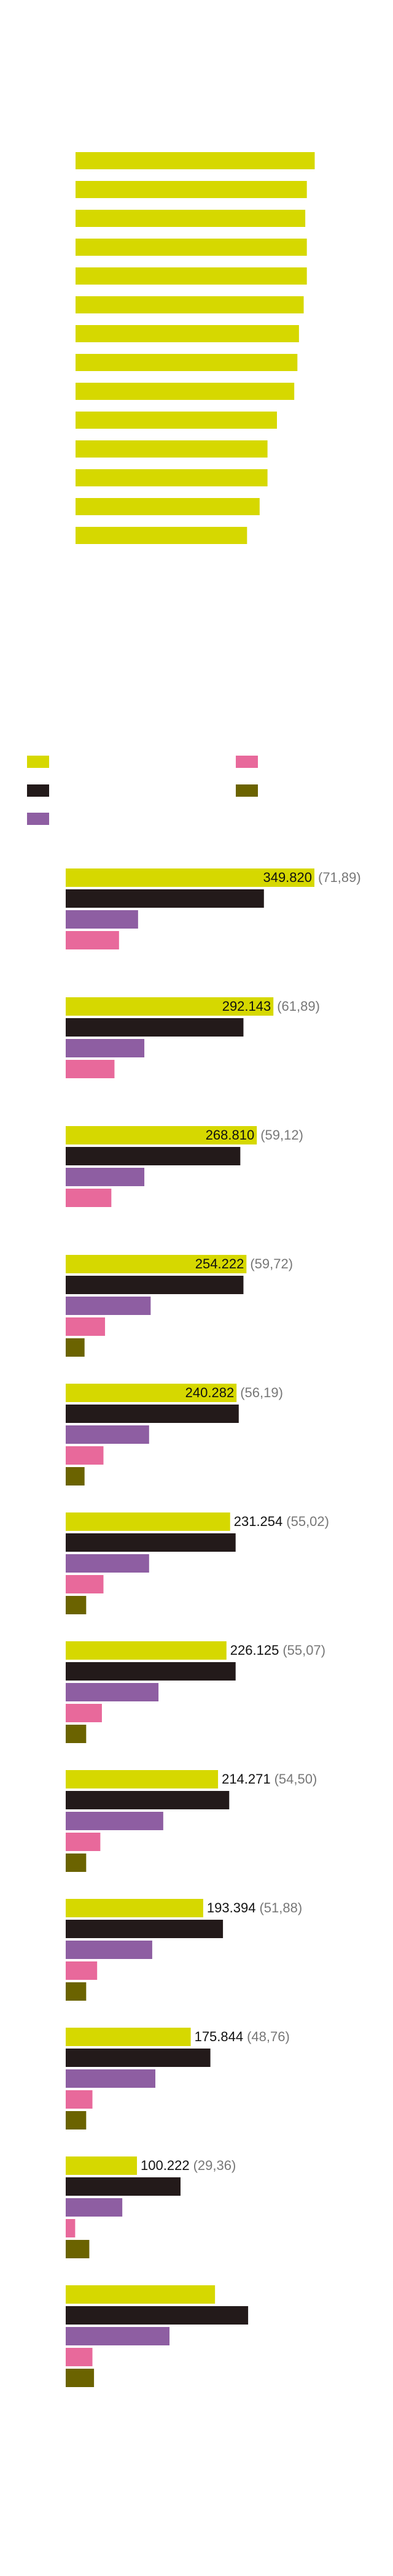 This screenshot has width=393, height=2576. Describe the element at coordinates (219, 1263) in the screenshot. I see `value-label: 254.222` at that location.